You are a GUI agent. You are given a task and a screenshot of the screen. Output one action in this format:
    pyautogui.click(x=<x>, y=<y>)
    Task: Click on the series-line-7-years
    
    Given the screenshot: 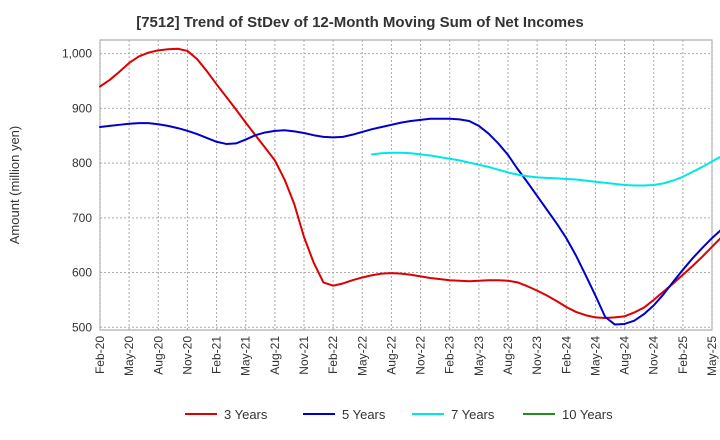 What is the action you would take?
    pyautogui.click(x=545, y=169)
    